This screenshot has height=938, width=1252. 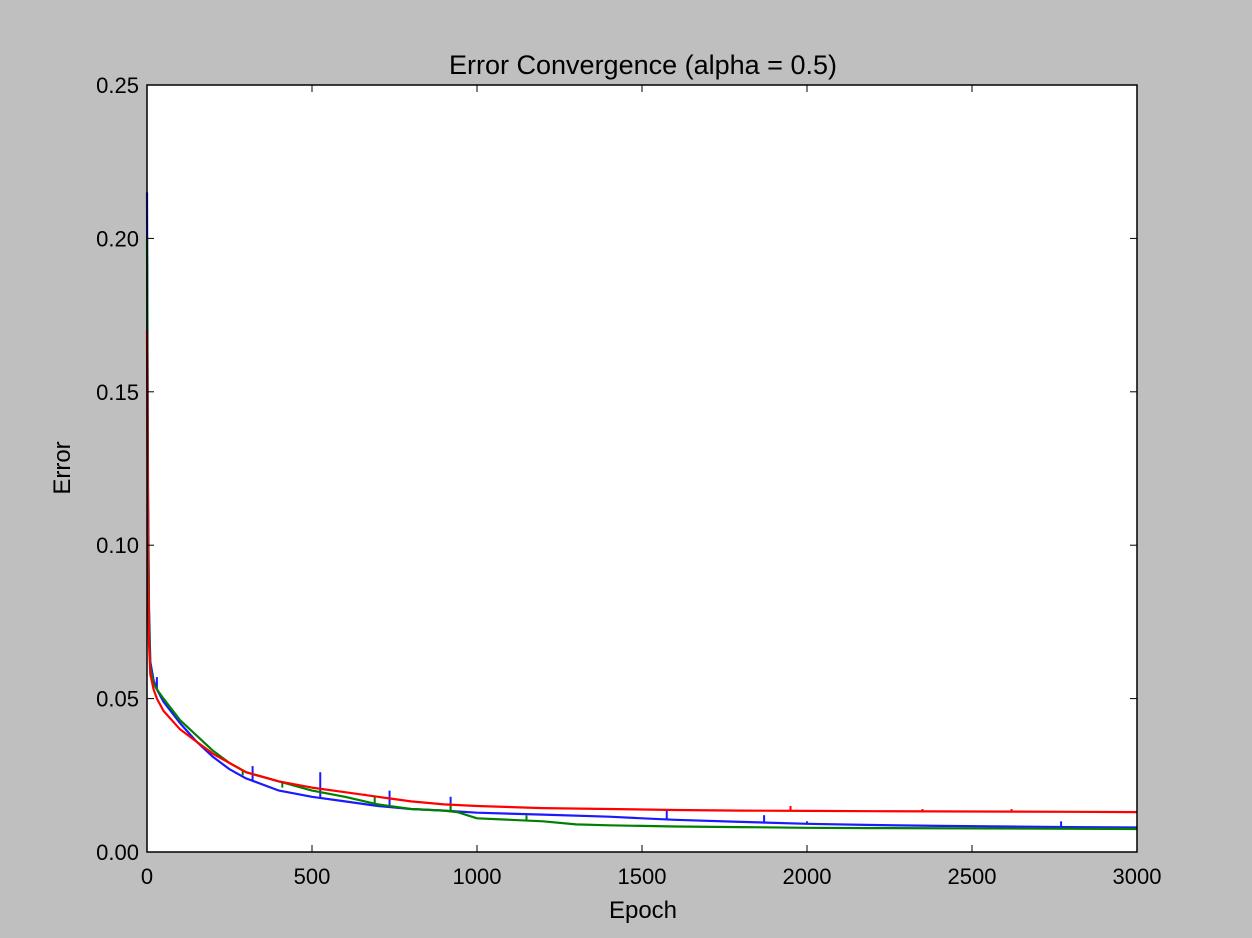 I want to click on x-axis-label: Epoch, so click(x=643, y=910).